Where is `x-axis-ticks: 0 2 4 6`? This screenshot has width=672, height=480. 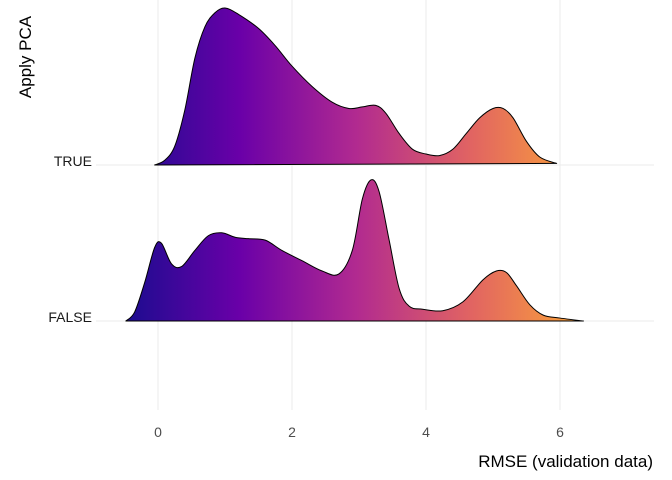 x-axis-ticks: 0 2 4 6 is located at coordinates (359, 432).